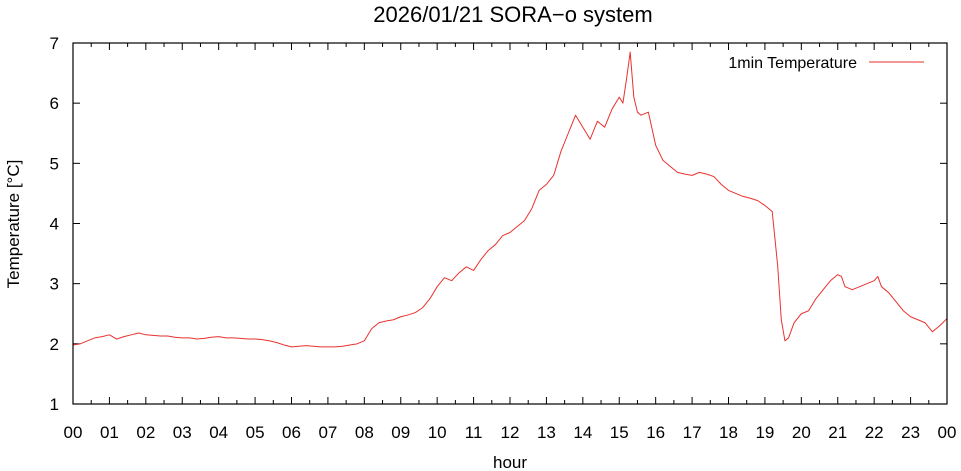 Image resolution: width=961 pixels, height=471 pixels. What do you see at coordinates (255, 432) in the screenshot?
I see `x-tick-label: 05` at bounding box center [255, 432].